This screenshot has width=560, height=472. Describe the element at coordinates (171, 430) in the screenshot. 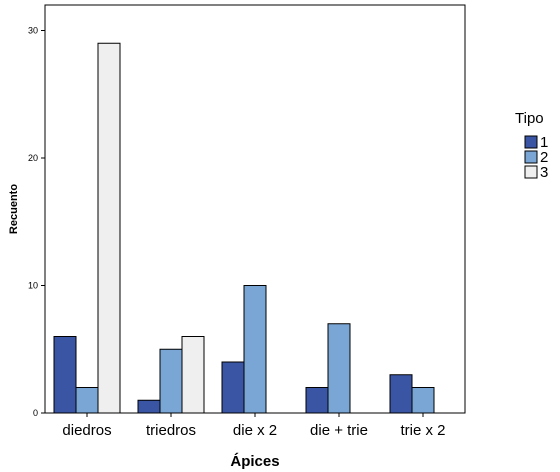

I see `x-tick-label: triedros` at that location.